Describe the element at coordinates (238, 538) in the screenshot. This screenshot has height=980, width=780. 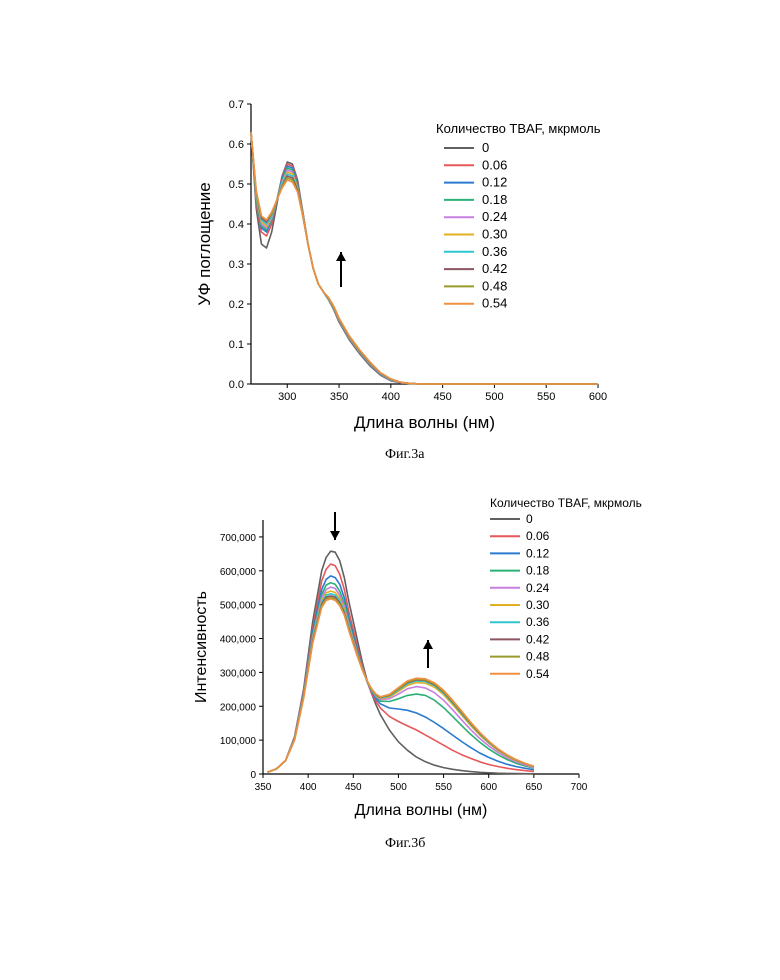
I see `fl-y-tick-label: 700,000` at that location.